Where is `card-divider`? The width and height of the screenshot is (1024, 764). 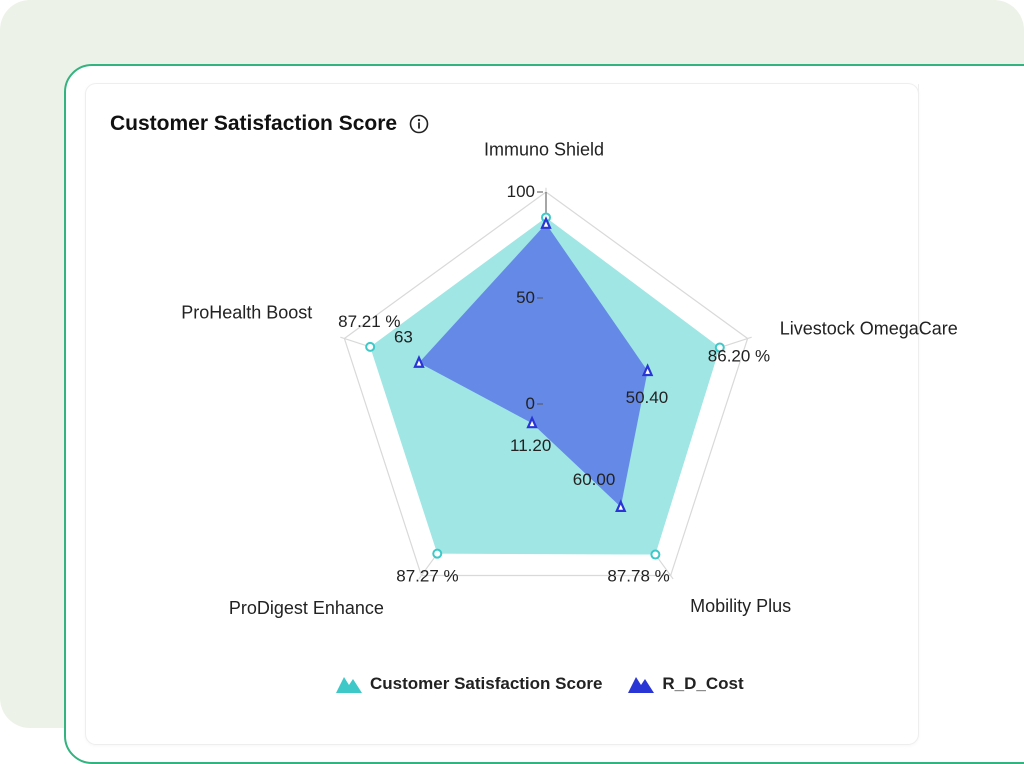
card-divider is located at coordinates (918, 115).